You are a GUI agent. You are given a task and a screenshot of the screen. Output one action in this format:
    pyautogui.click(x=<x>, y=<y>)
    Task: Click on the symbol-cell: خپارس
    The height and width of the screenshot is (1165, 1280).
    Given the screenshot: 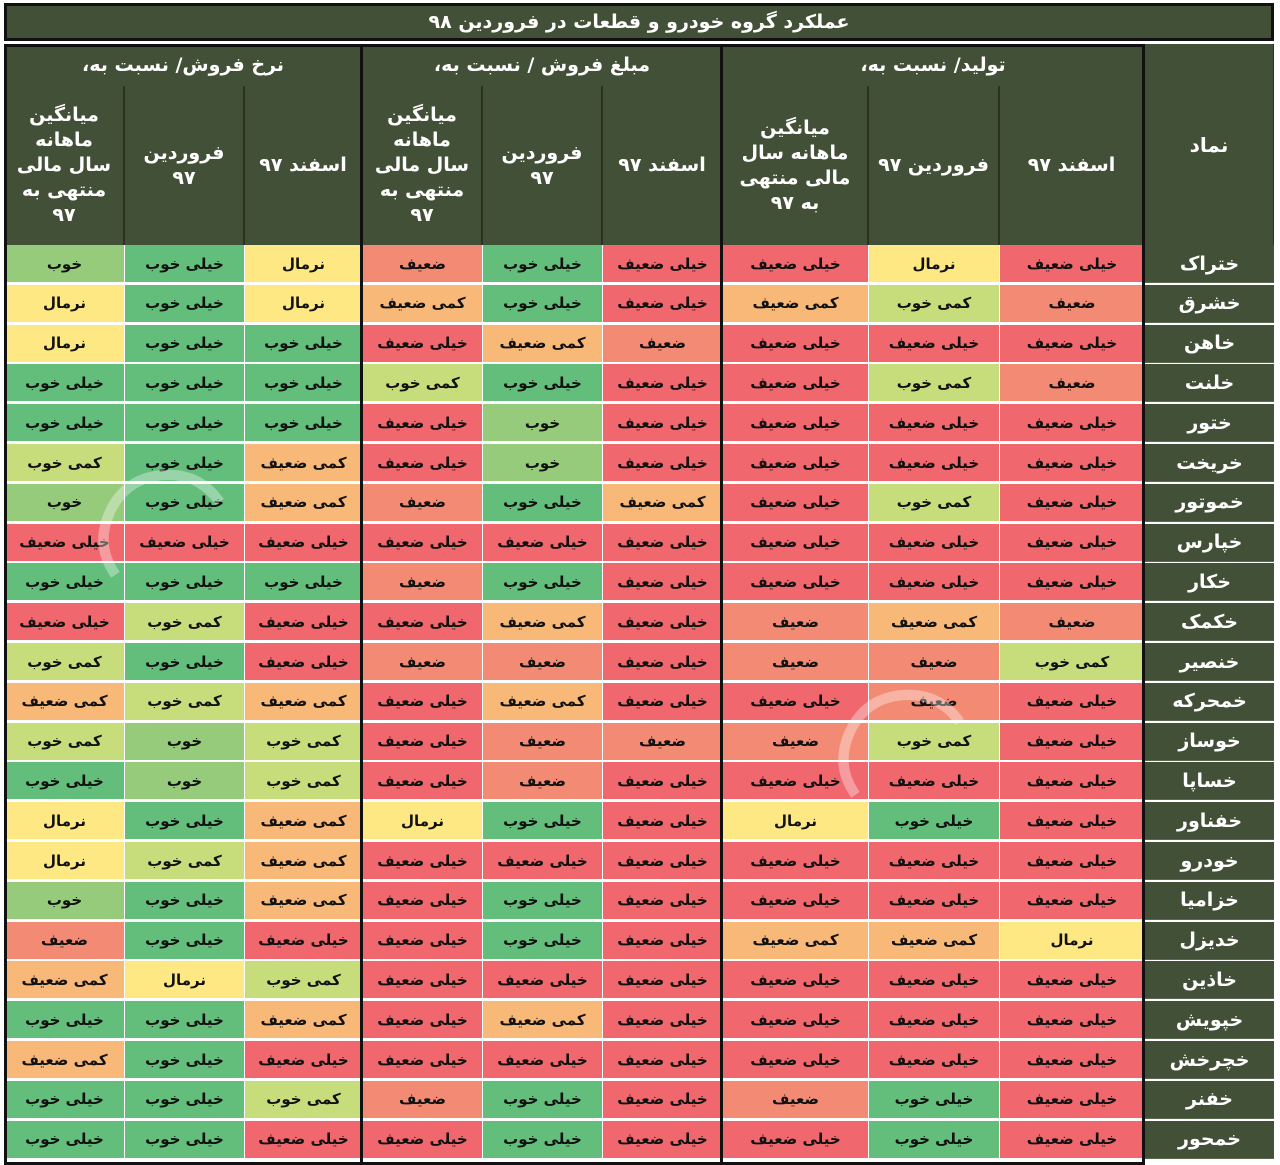 What is the action you would take?
    pyautogui.click(x=1209, y=542)
    